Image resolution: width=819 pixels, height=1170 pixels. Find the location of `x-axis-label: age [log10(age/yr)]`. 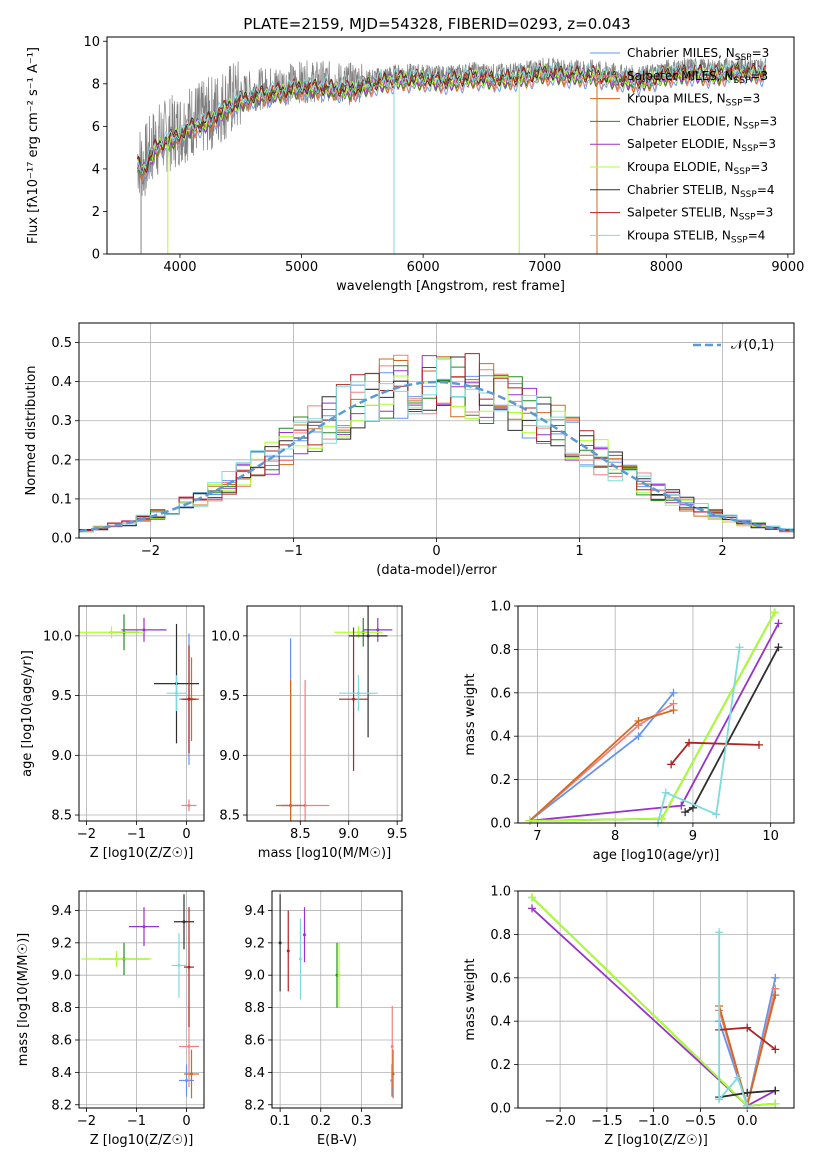

x-axis-label: age [log10(age/yr)] is located at coordinates (656, 855).